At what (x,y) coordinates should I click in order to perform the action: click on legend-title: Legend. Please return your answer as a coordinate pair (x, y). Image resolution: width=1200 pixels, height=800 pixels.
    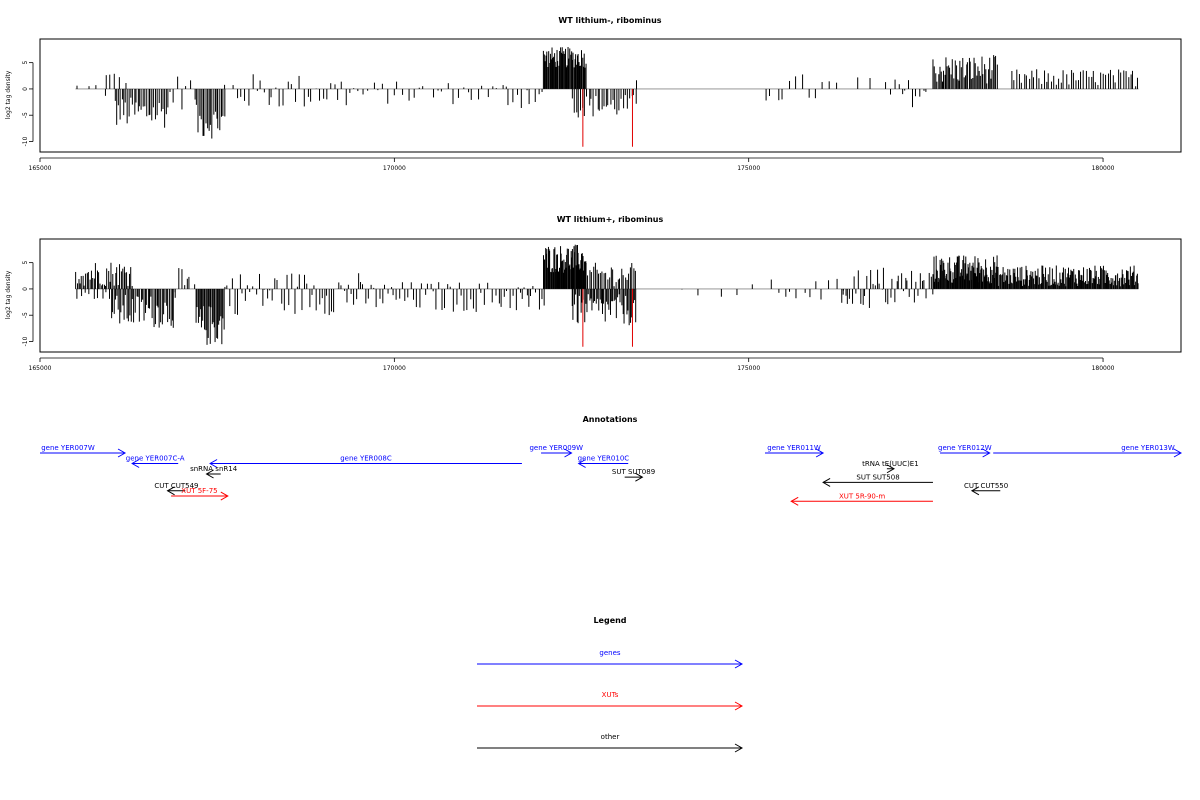
    Looking at the image, I should click on (609, 620).